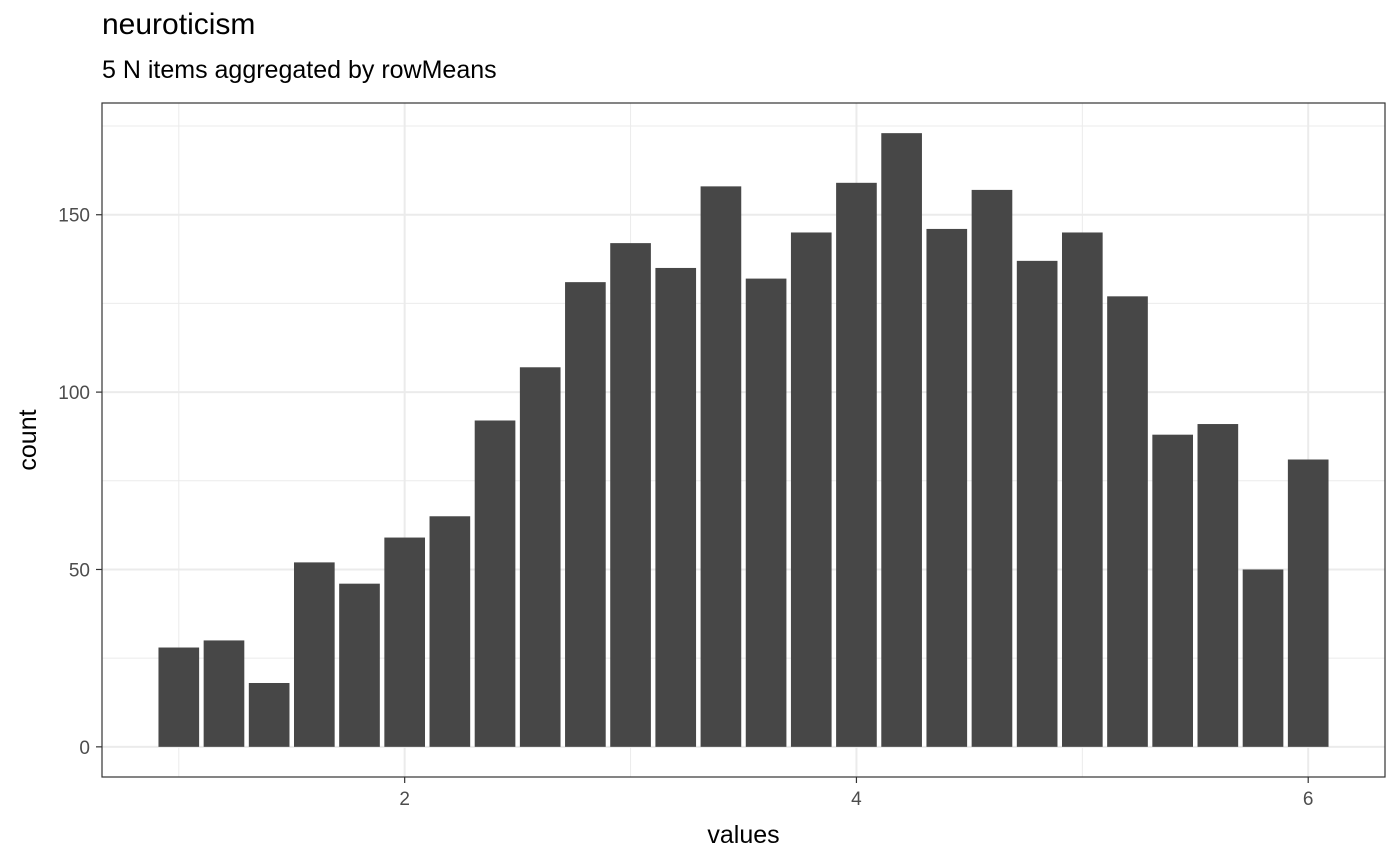  I want to click on x-tick-label: 6, so click(1308, 799).